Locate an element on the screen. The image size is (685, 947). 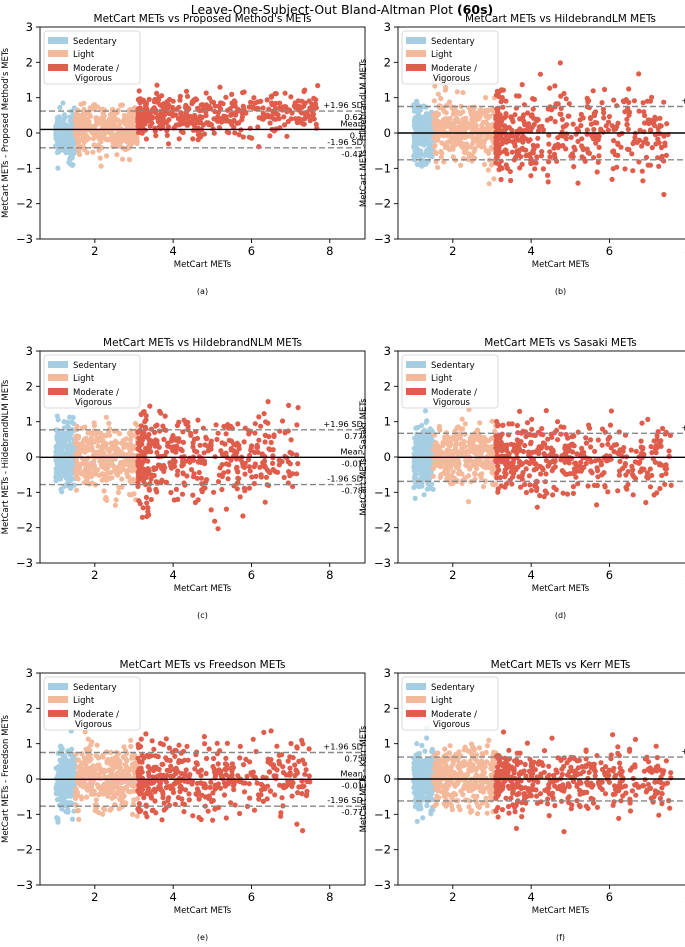
y-tick-label: 1 is located at coordinates (29, 98).